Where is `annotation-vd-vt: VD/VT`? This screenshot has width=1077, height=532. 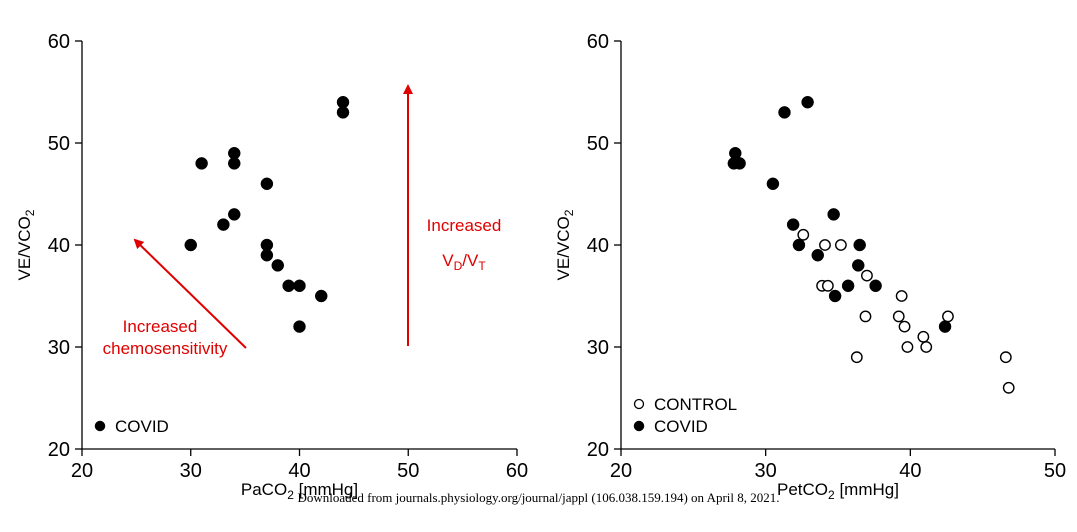
annotation-vd-vt: VD/VT is located at coordinates (464, 262).